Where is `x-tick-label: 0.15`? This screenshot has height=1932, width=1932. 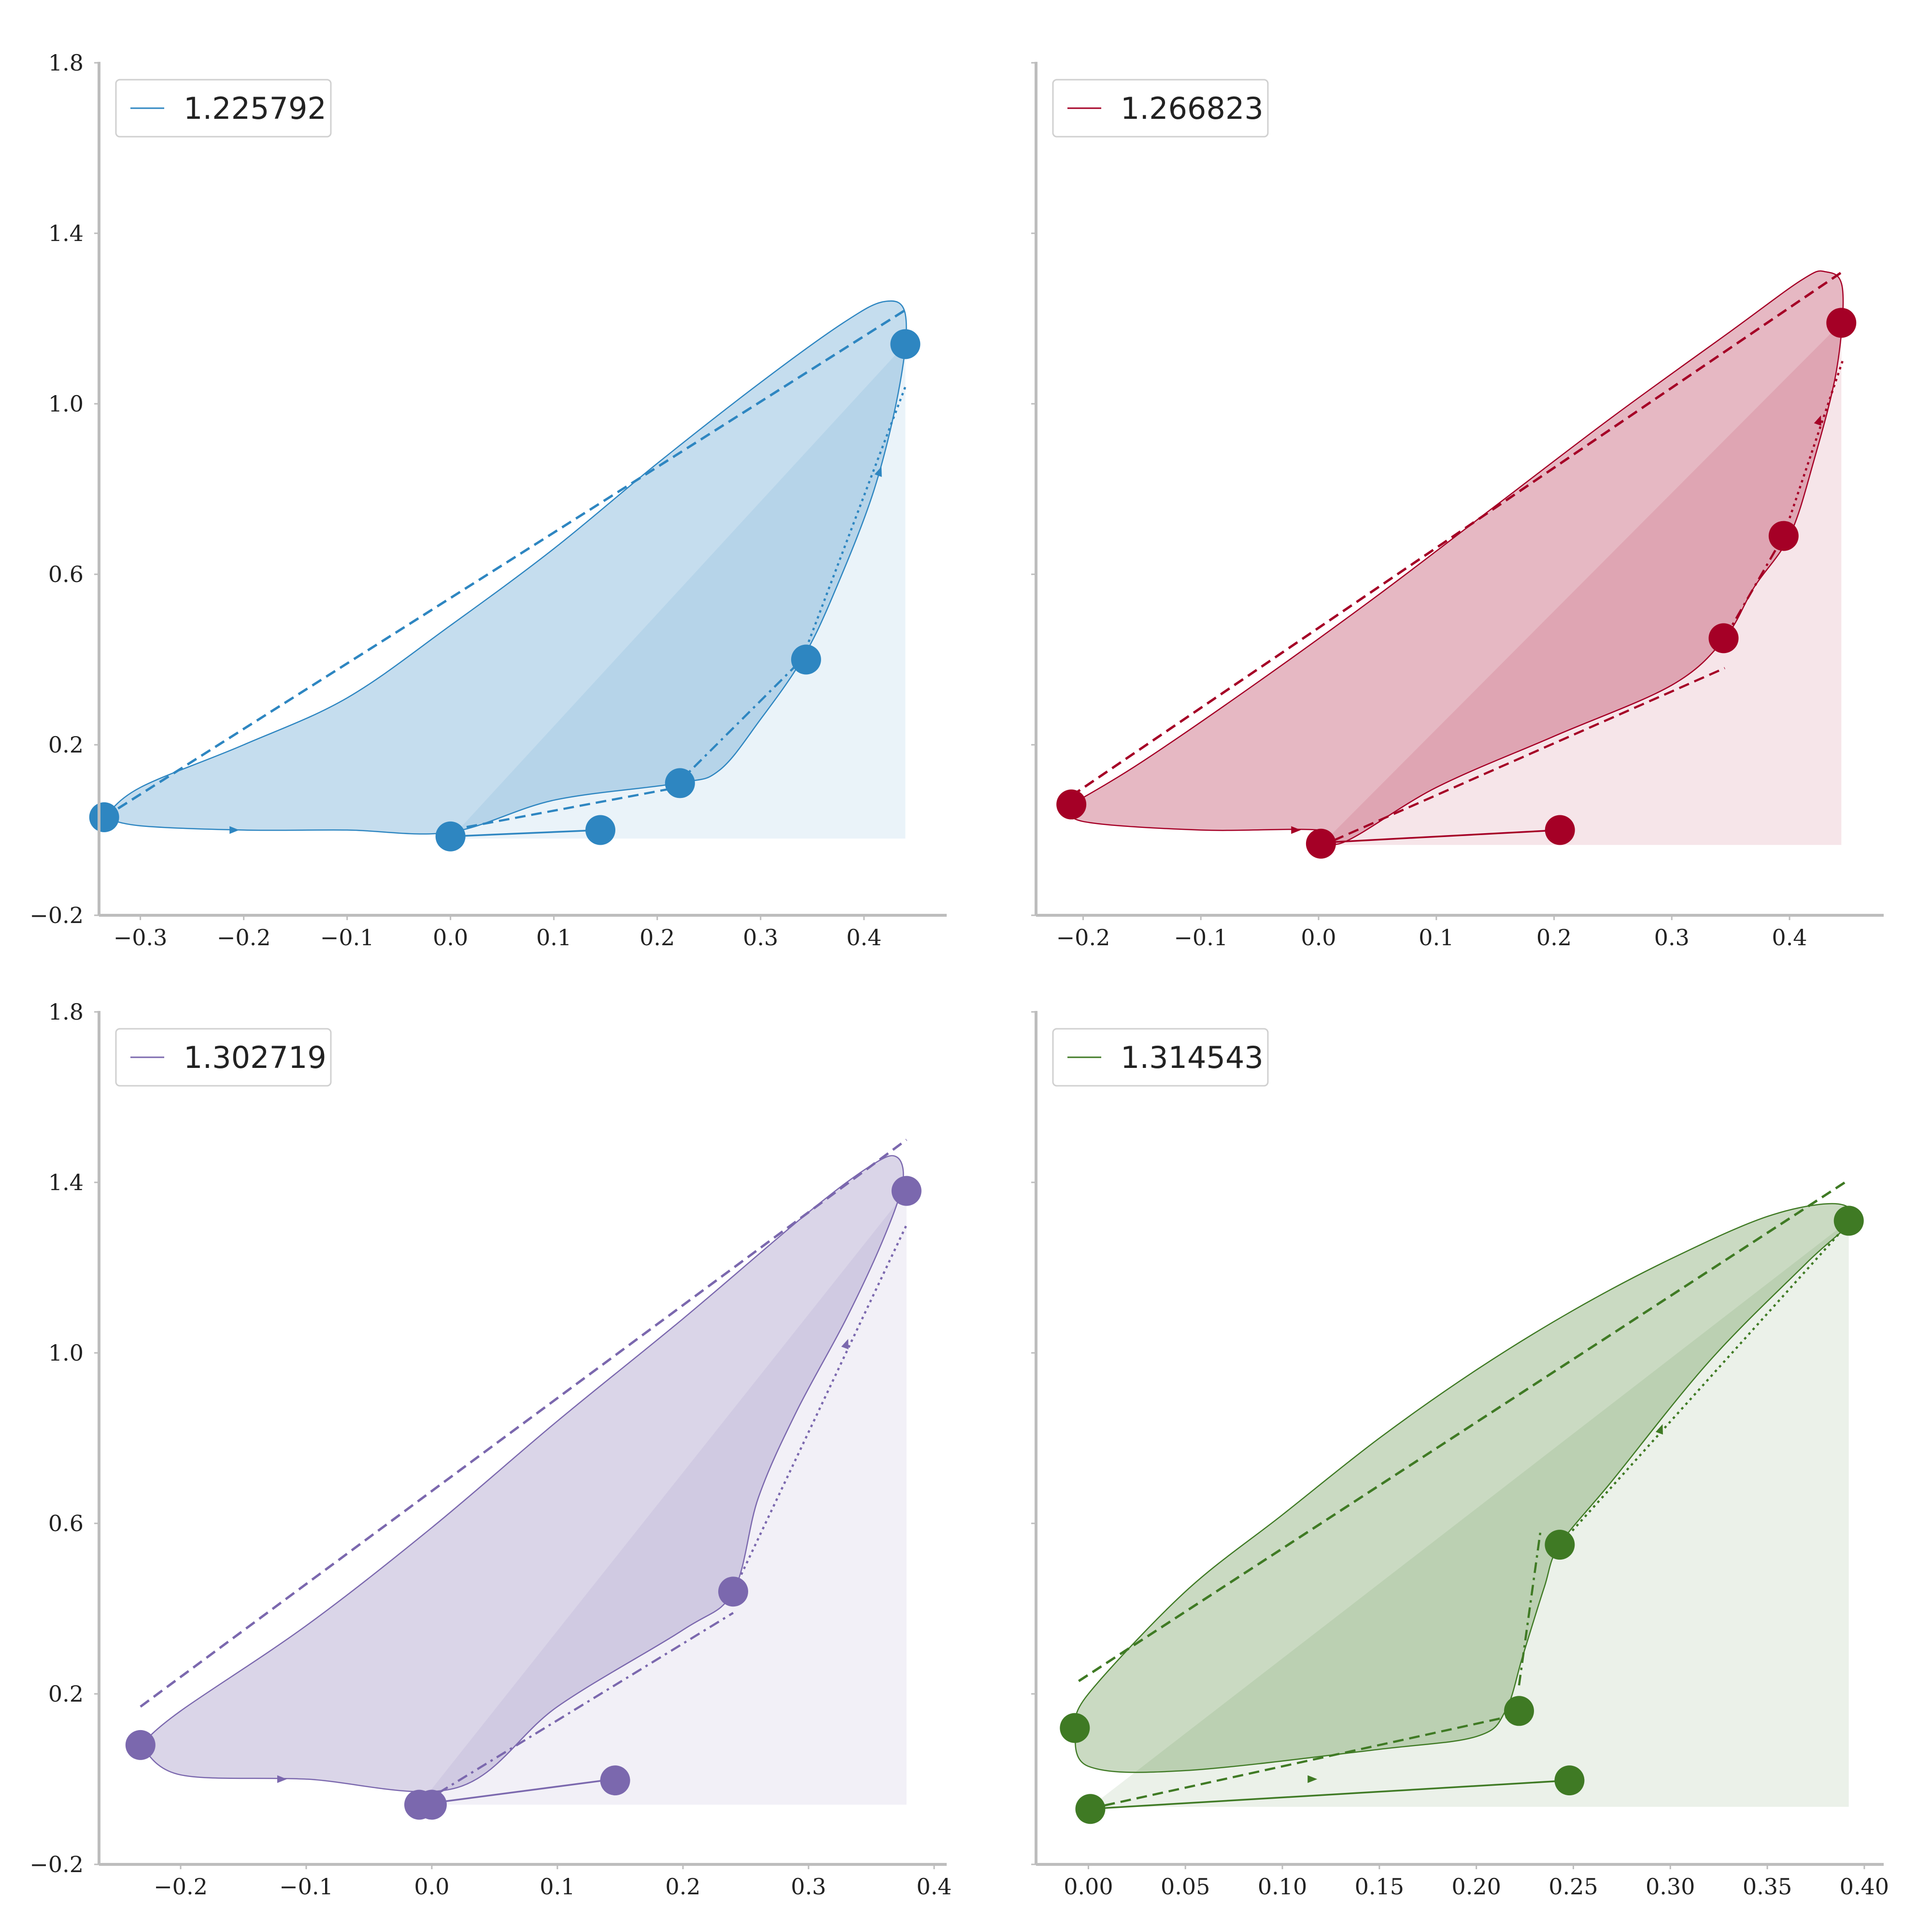
x-tick-label: 0.15 is located at coordinates (1379, 1887).